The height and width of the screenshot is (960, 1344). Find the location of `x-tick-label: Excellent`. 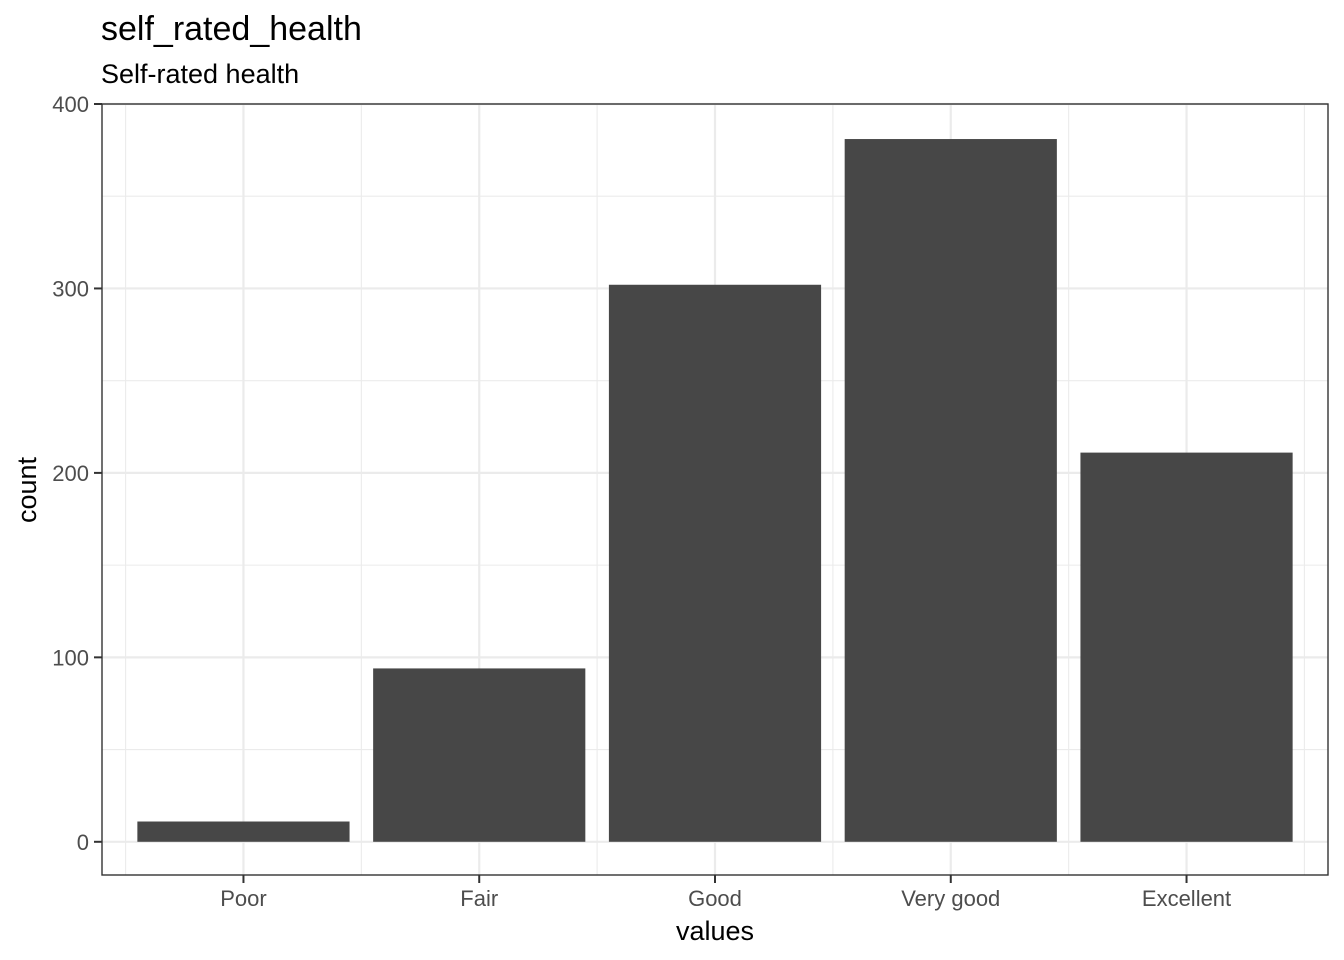

x-tick-label: Excellent is located at coordinates (1186, 898).